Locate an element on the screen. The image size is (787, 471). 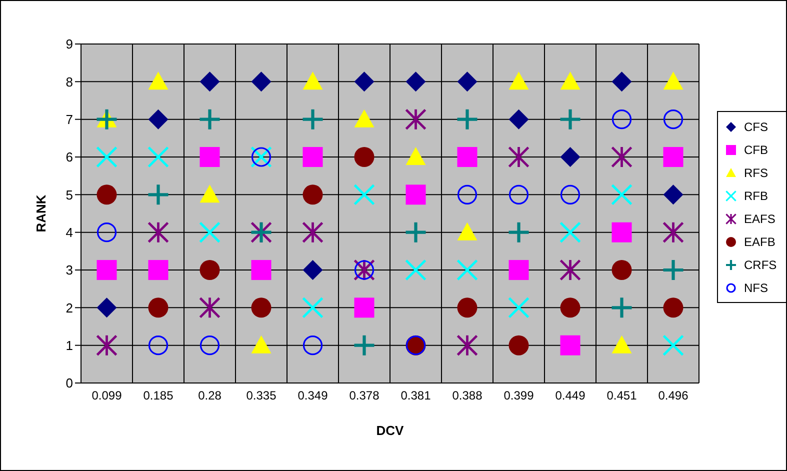
y-tick-label: 1 is located at coordinates (69, 345).